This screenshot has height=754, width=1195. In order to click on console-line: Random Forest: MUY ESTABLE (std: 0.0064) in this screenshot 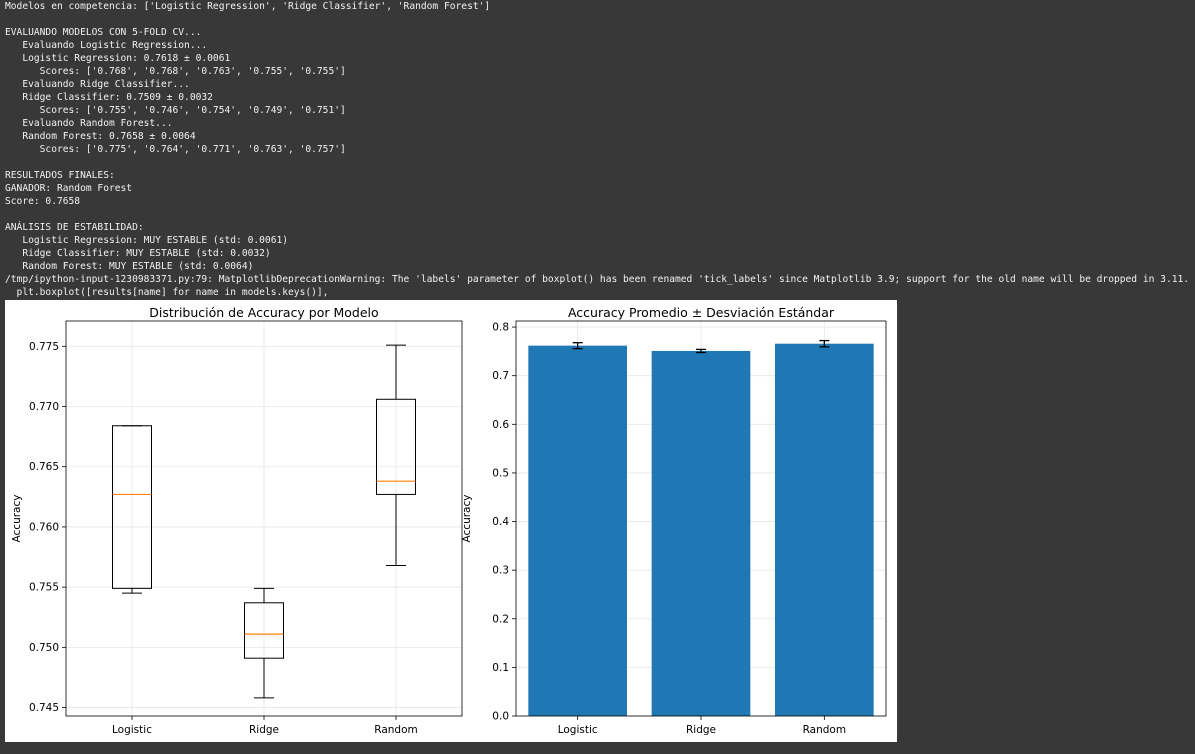, I will do `click(129, 266)`.